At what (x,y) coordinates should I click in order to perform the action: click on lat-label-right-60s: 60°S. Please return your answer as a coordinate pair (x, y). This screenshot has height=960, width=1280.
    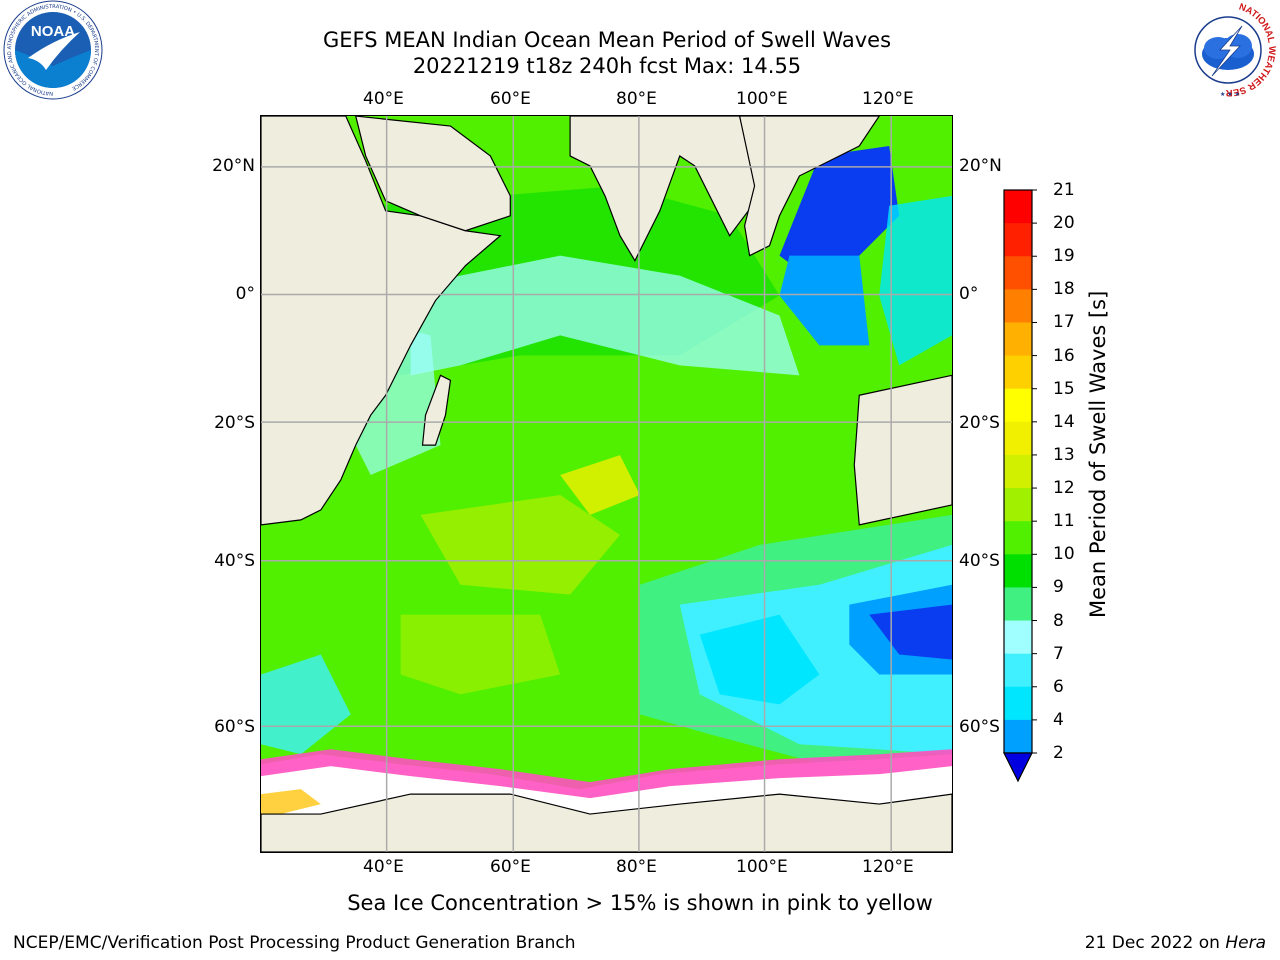
    Looking at the image, I should click on (979, 727).